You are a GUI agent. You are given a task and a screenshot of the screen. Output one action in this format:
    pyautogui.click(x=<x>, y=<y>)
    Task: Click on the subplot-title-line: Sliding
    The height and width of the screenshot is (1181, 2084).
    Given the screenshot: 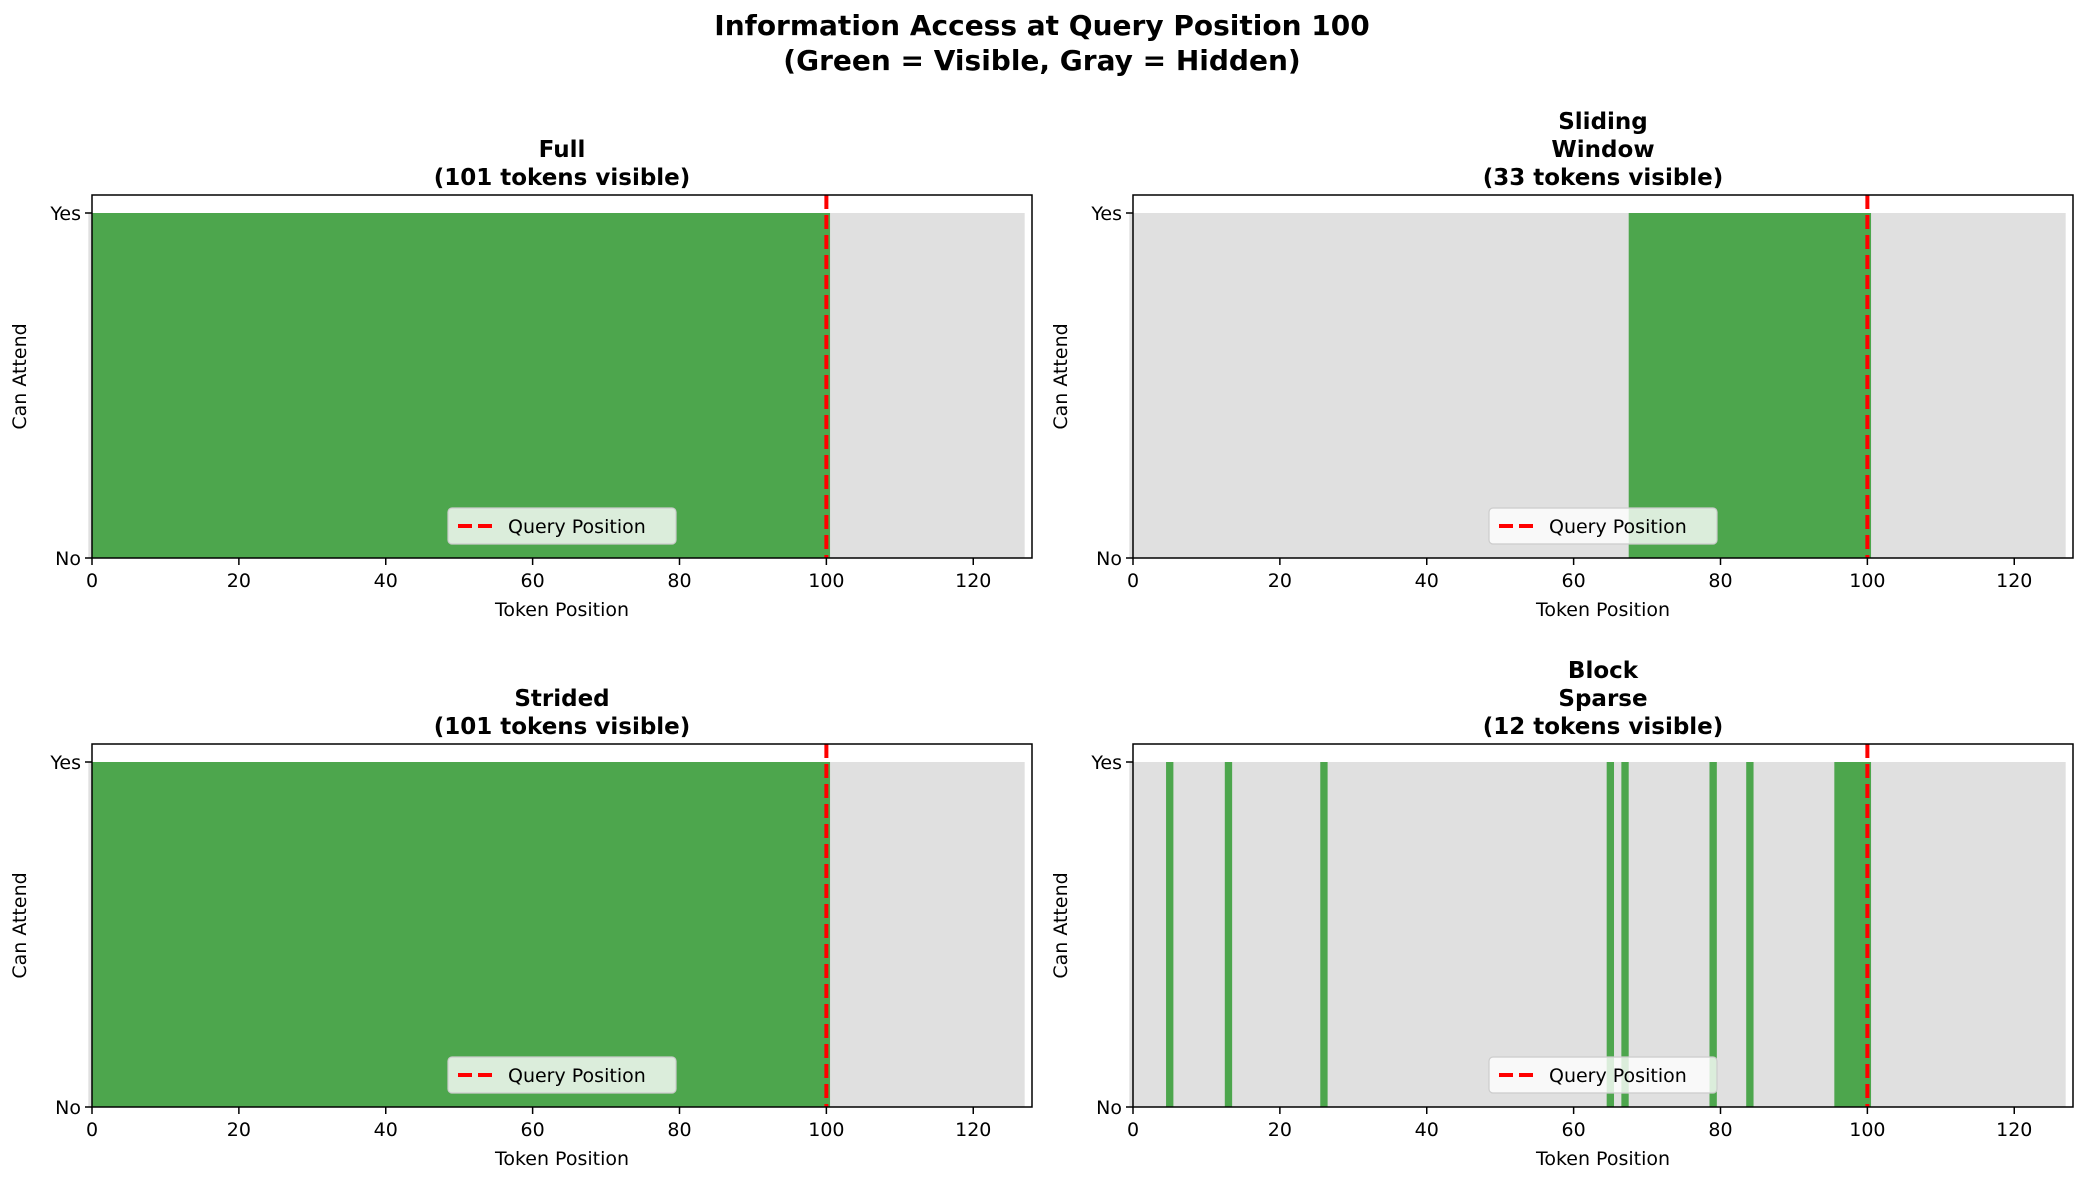 What is the action you would take?
    pyautogui.click(x=1603, y=122)
    